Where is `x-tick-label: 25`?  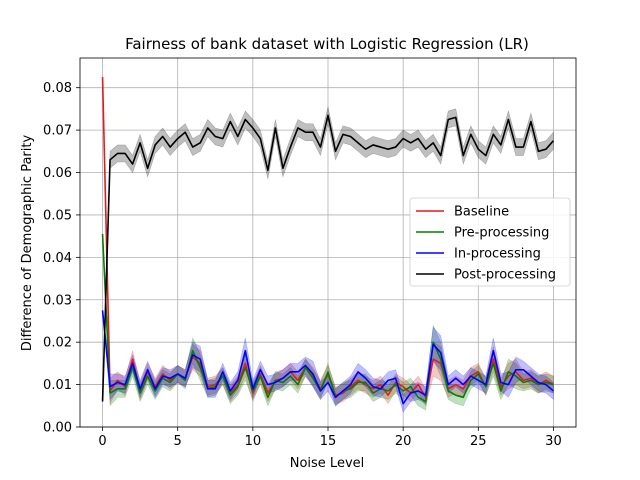 x-tick-label: 25 is located at coordinates (478, 441).